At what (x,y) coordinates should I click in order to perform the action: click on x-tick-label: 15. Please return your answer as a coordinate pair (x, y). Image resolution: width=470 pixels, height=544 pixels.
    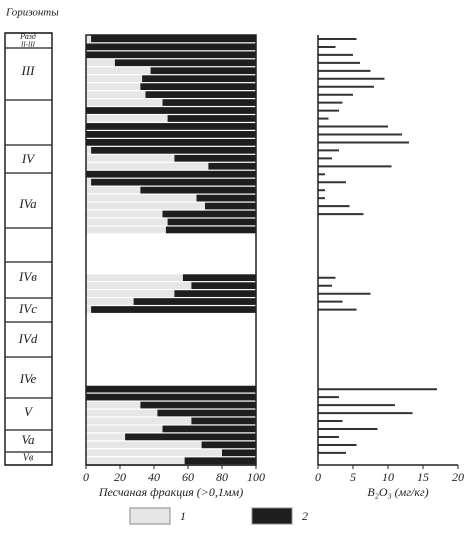
    Looking at the image, I should click on (423, 477).